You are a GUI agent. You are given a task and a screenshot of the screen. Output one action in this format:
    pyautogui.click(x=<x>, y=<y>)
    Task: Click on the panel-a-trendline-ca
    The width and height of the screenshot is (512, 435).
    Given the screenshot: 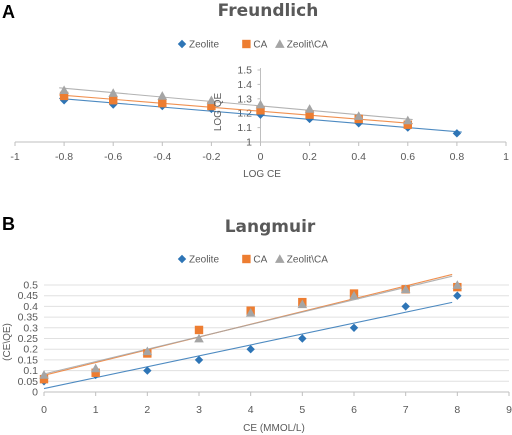 What is the action you would take?
    pyautogui.click(x=236, y=109)
    